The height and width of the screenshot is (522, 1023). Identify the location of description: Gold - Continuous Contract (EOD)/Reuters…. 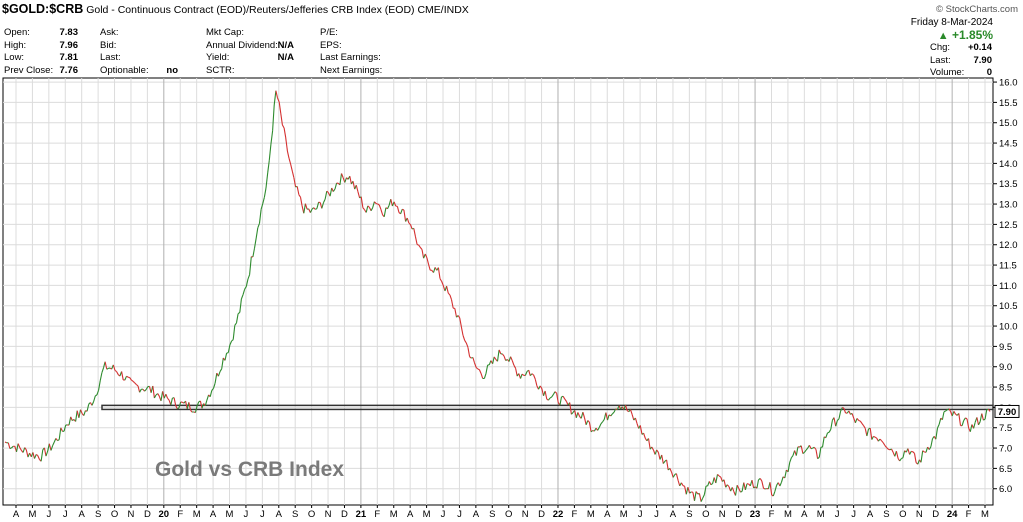
(250, 10).